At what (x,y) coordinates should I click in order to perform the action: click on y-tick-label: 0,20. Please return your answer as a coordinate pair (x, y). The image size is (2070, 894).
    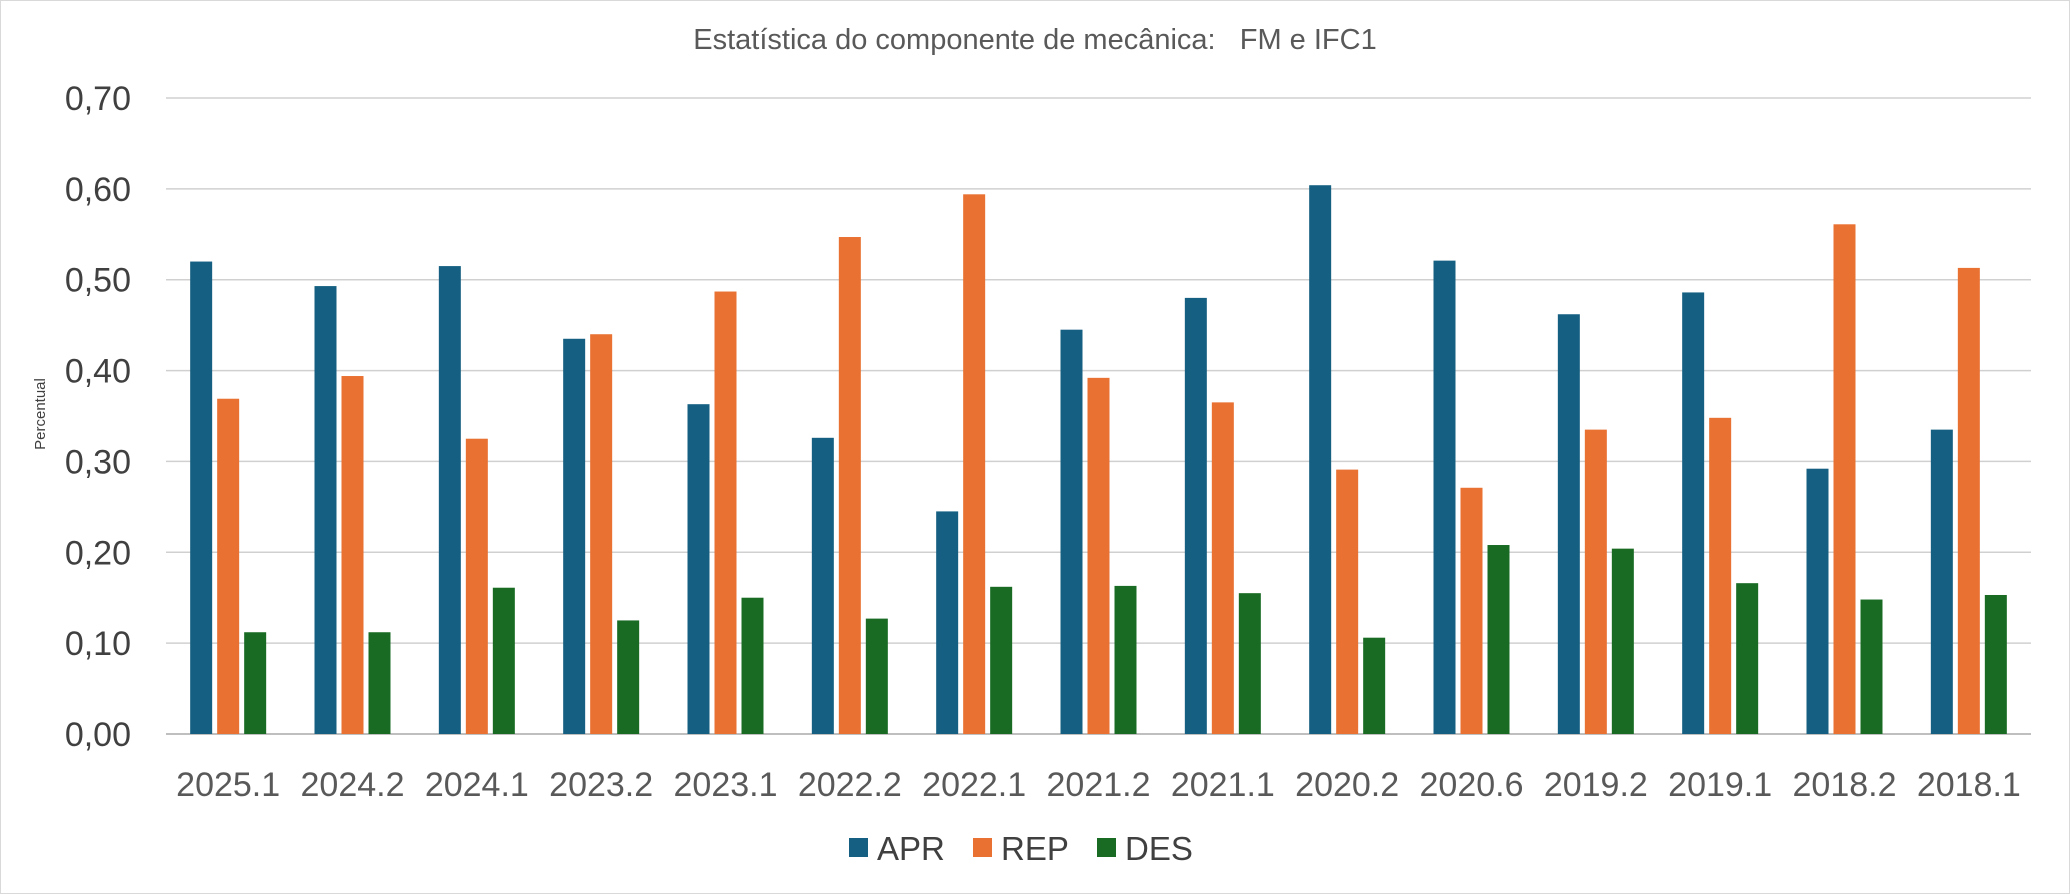
    Looking at the image, I should click on (98, 553).